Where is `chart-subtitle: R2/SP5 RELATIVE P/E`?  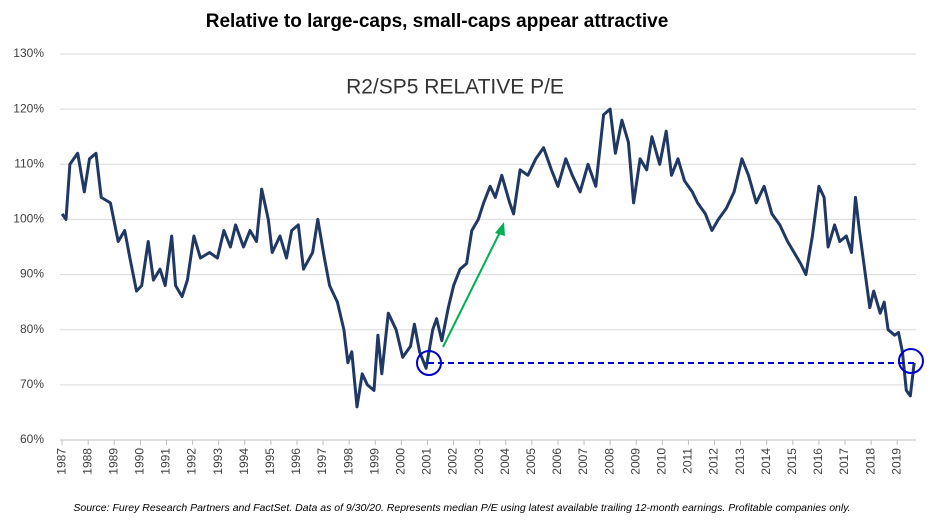 chart-subtitle: R2/SP5 RELATIVE P/E is located at coordinates (455, 87).